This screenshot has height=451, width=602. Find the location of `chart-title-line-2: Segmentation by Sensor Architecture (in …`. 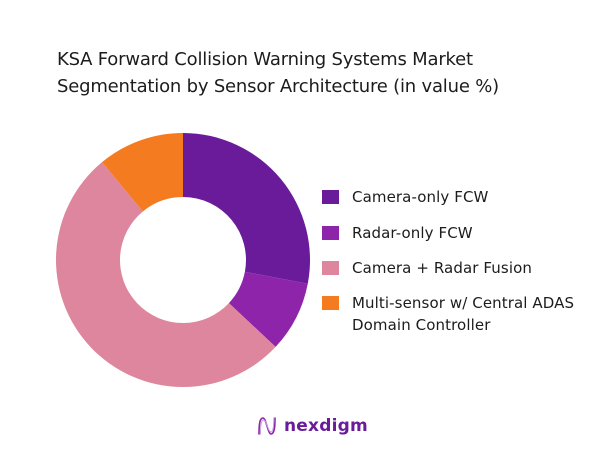

chart-title-line-2: Segmentation by Sensor Architecture (in … is located at coordinates (278, 86).